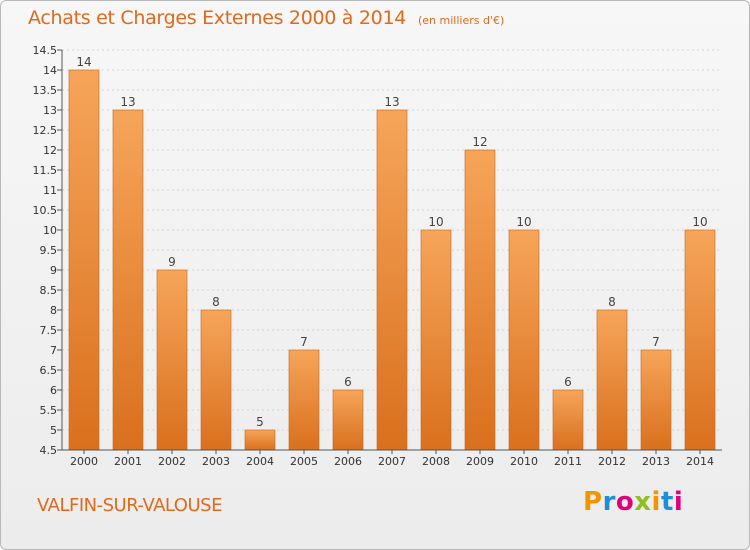 The height and width of the screenshot is (550, 750). What do you see at coordinates (45, 50) in the screenshot?
I see `y-tick-label: 14.5` at bounding box center [45, 50].